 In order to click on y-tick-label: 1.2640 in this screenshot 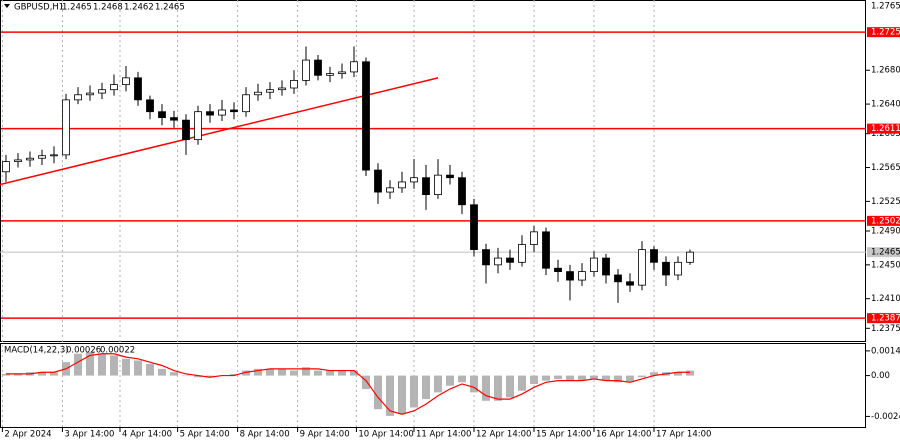, I will do `click(885, 105)`.